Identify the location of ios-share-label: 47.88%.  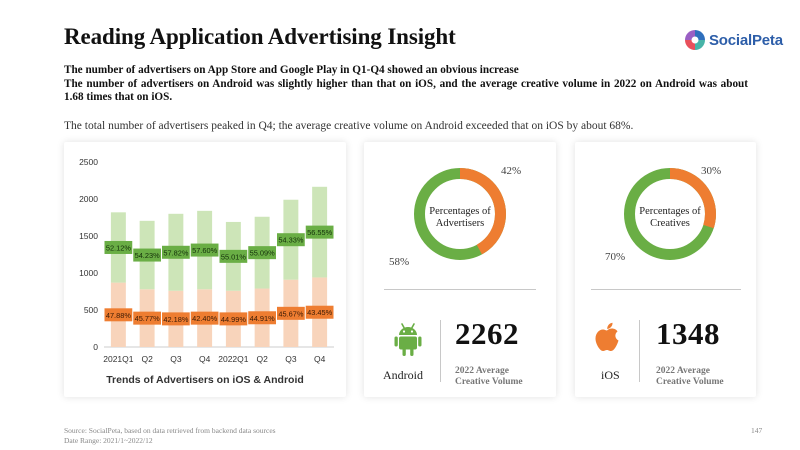
(118, 315).